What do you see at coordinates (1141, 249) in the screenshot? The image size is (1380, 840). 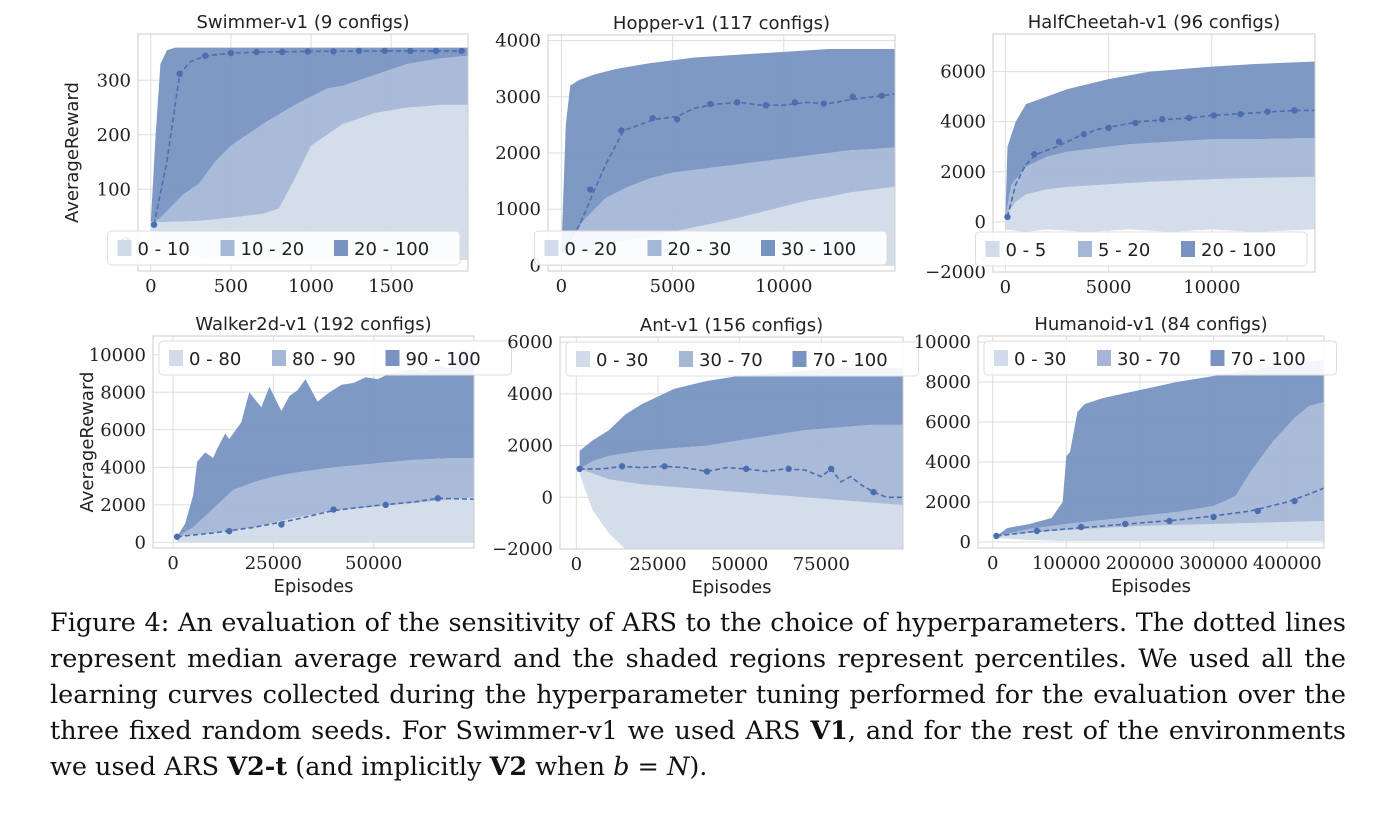 I see `legend: 0 - 5 5 - 20 20 - 100` at bounding box center [1141, 249].